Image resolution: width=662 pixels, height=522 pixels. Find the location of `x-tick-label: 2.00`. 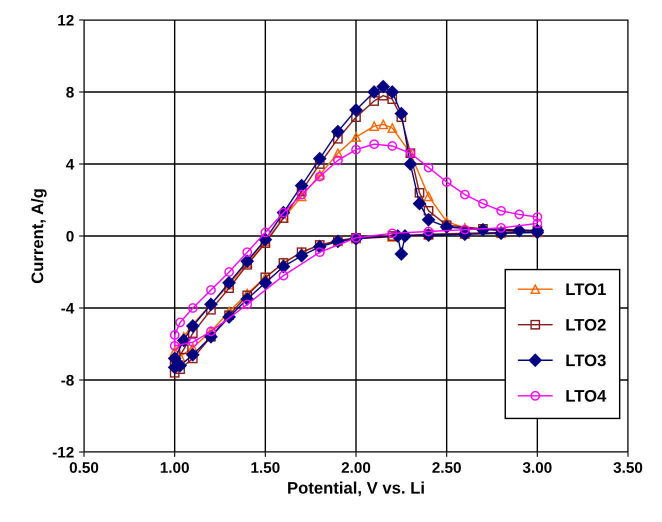

x-tick-label: 2.00 is located at coordinates (356, 467).